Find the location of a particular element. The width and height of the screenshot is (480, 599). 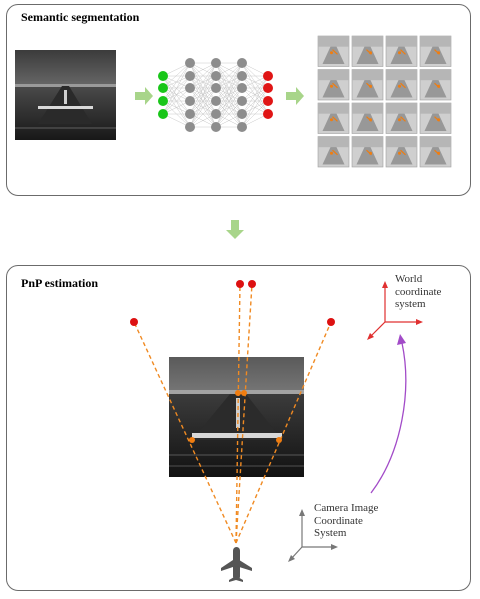

camera-frame-line: Coordinate is located at coordinates (338, 520).